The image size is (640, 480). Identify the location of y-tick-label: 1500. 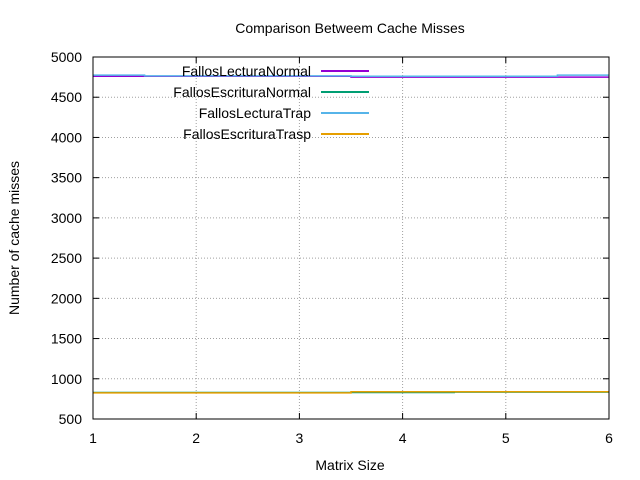
(66, 339).